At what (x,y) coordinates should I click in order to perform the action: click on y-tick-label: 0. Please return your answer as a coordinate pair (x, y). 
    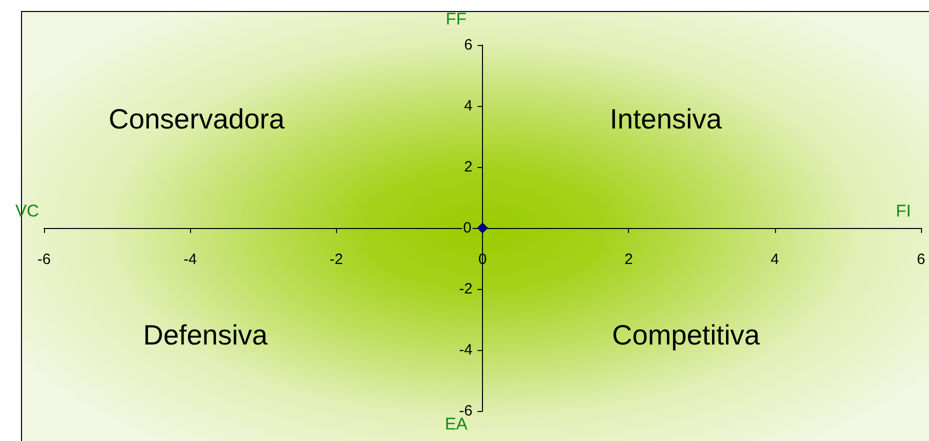
    Looking at the image, I should click on (467, 228).